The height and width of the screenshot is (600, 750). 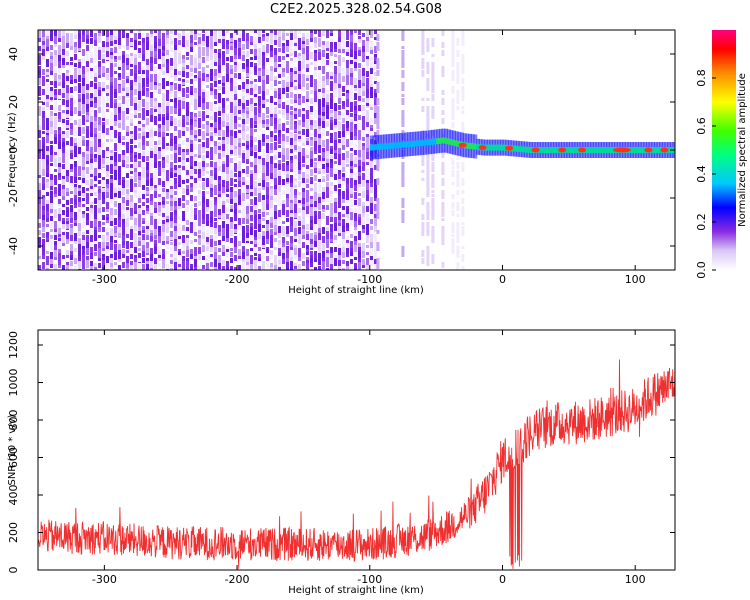 I want to click on trace-hotspot, so click(x=462, y=145).